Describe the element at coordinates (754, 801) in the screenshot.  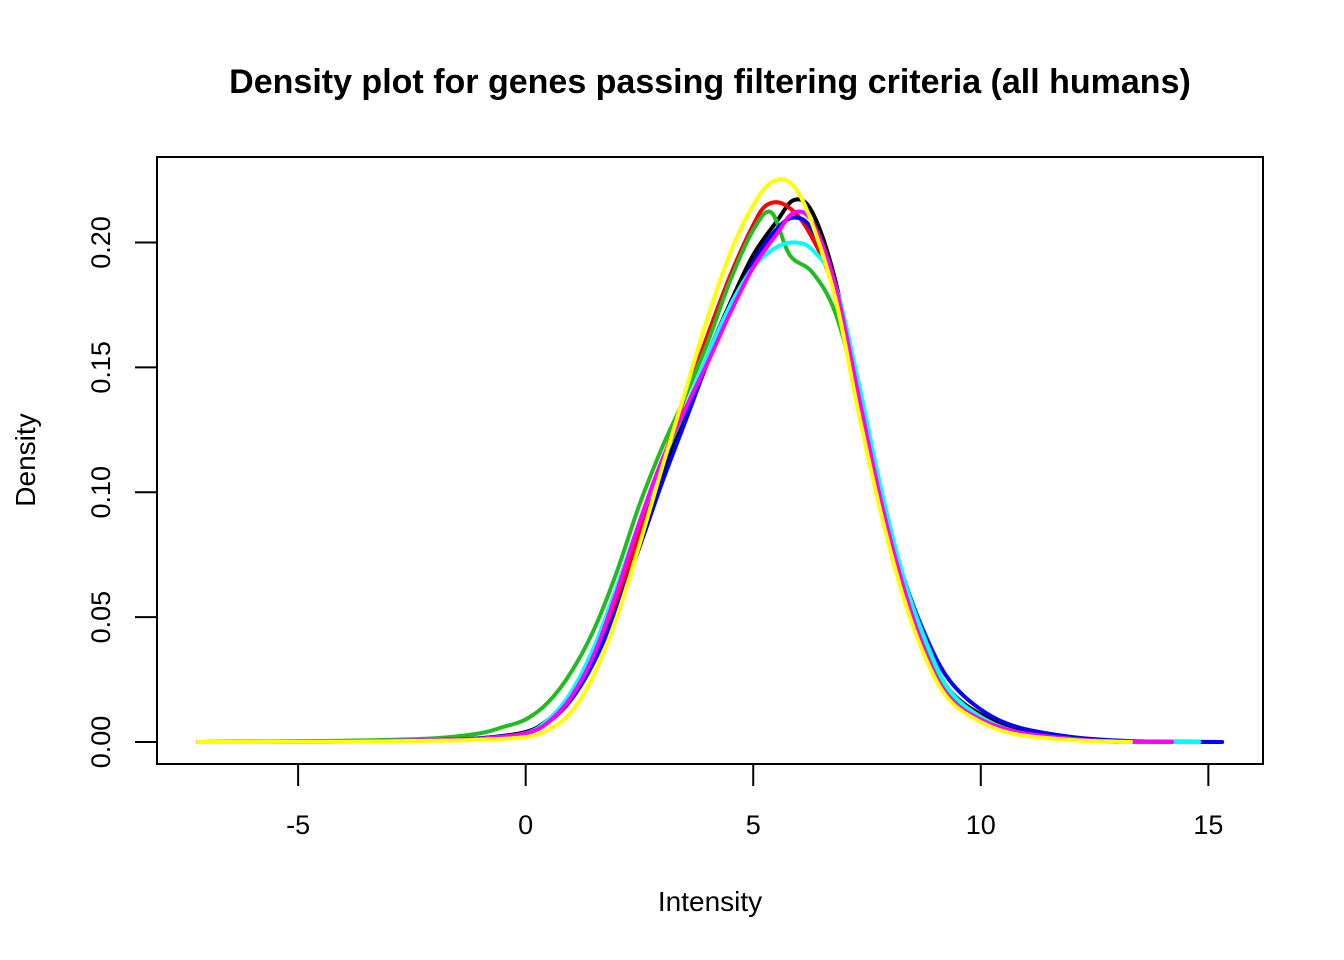
I see `x-axis: -5 0 5 10 15` at that location.